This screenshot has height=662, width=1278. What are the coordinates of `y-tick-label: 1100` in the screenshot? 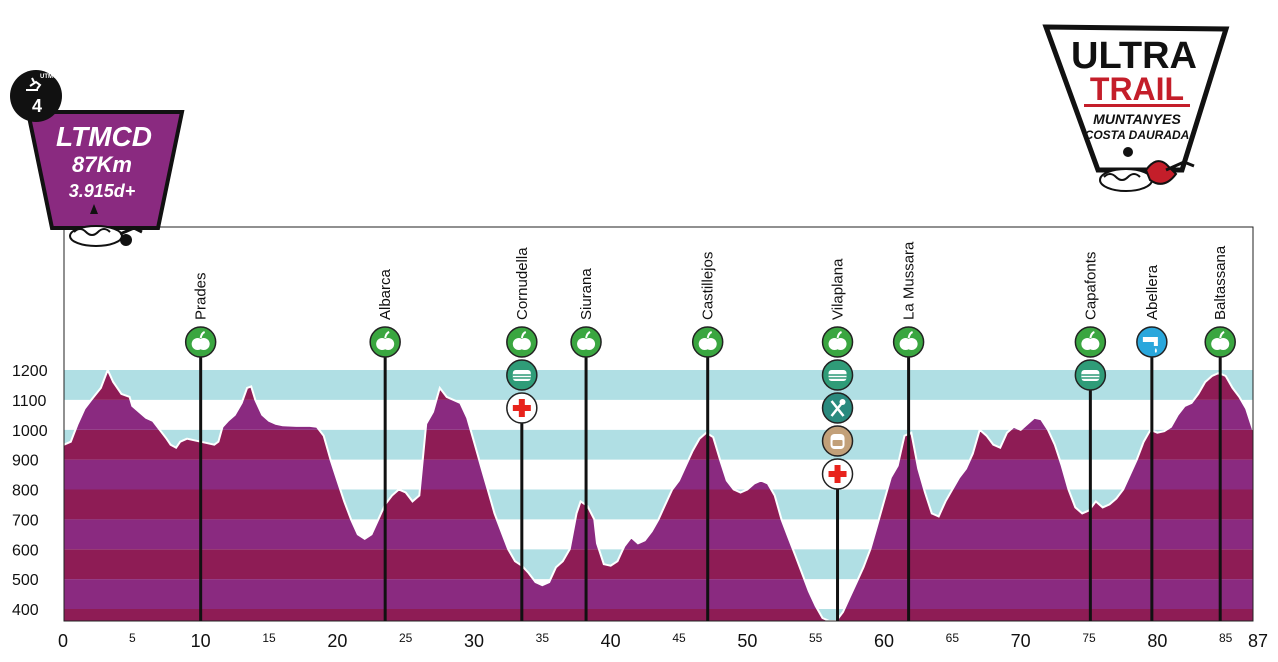 It's located at (29, 401).